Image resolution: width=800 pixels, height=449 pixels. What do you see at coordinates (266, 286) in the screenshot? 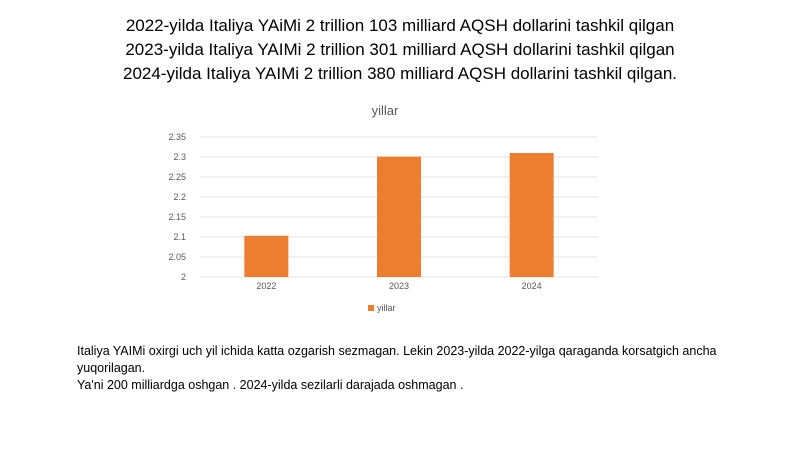
I see `x-tick-label: 2022` at bounding box center [266, 286].